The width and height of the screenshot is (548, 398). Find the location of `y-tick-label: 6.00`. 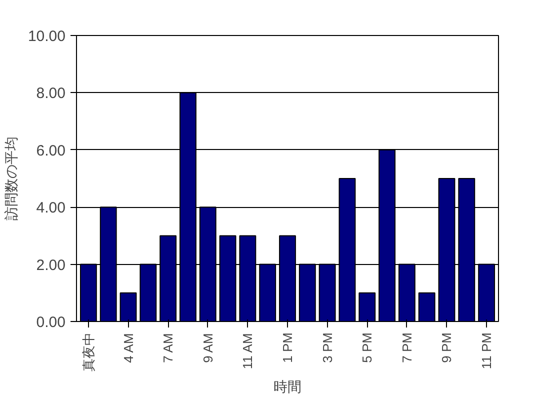

y-tick-label: 6.00 is located at coordinates (51, 151).